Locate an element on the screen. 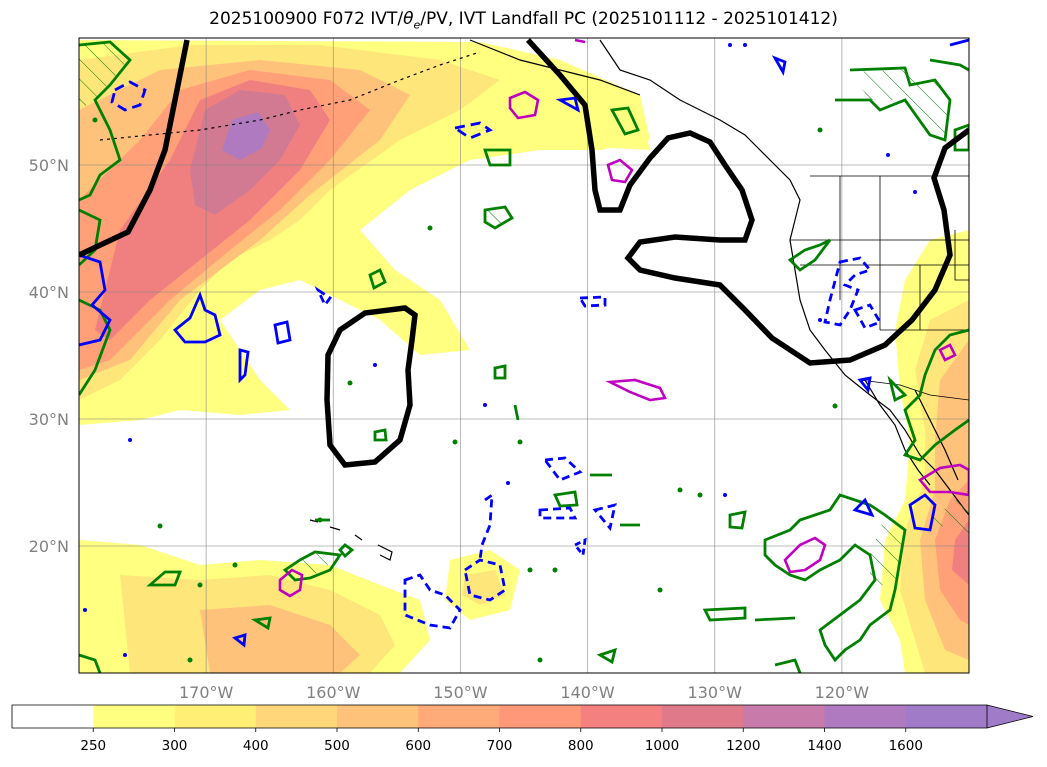 This screenshot has height=767, width=1047. theta-e-mexico is located at coordinates (935, 395).